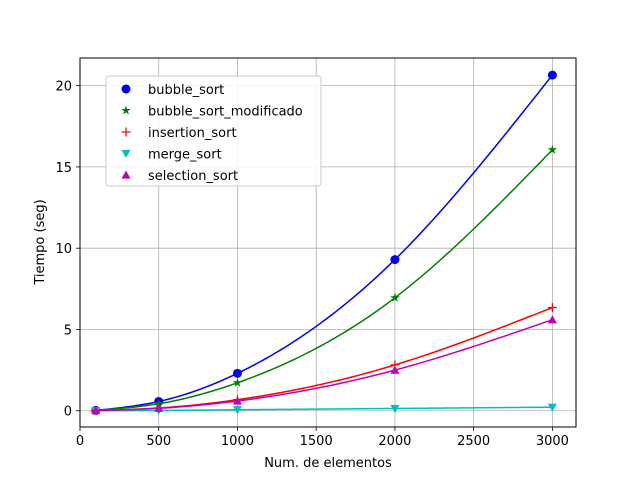  I want to click on y-axis: 0 5 10 15 20, so click(67, 250).